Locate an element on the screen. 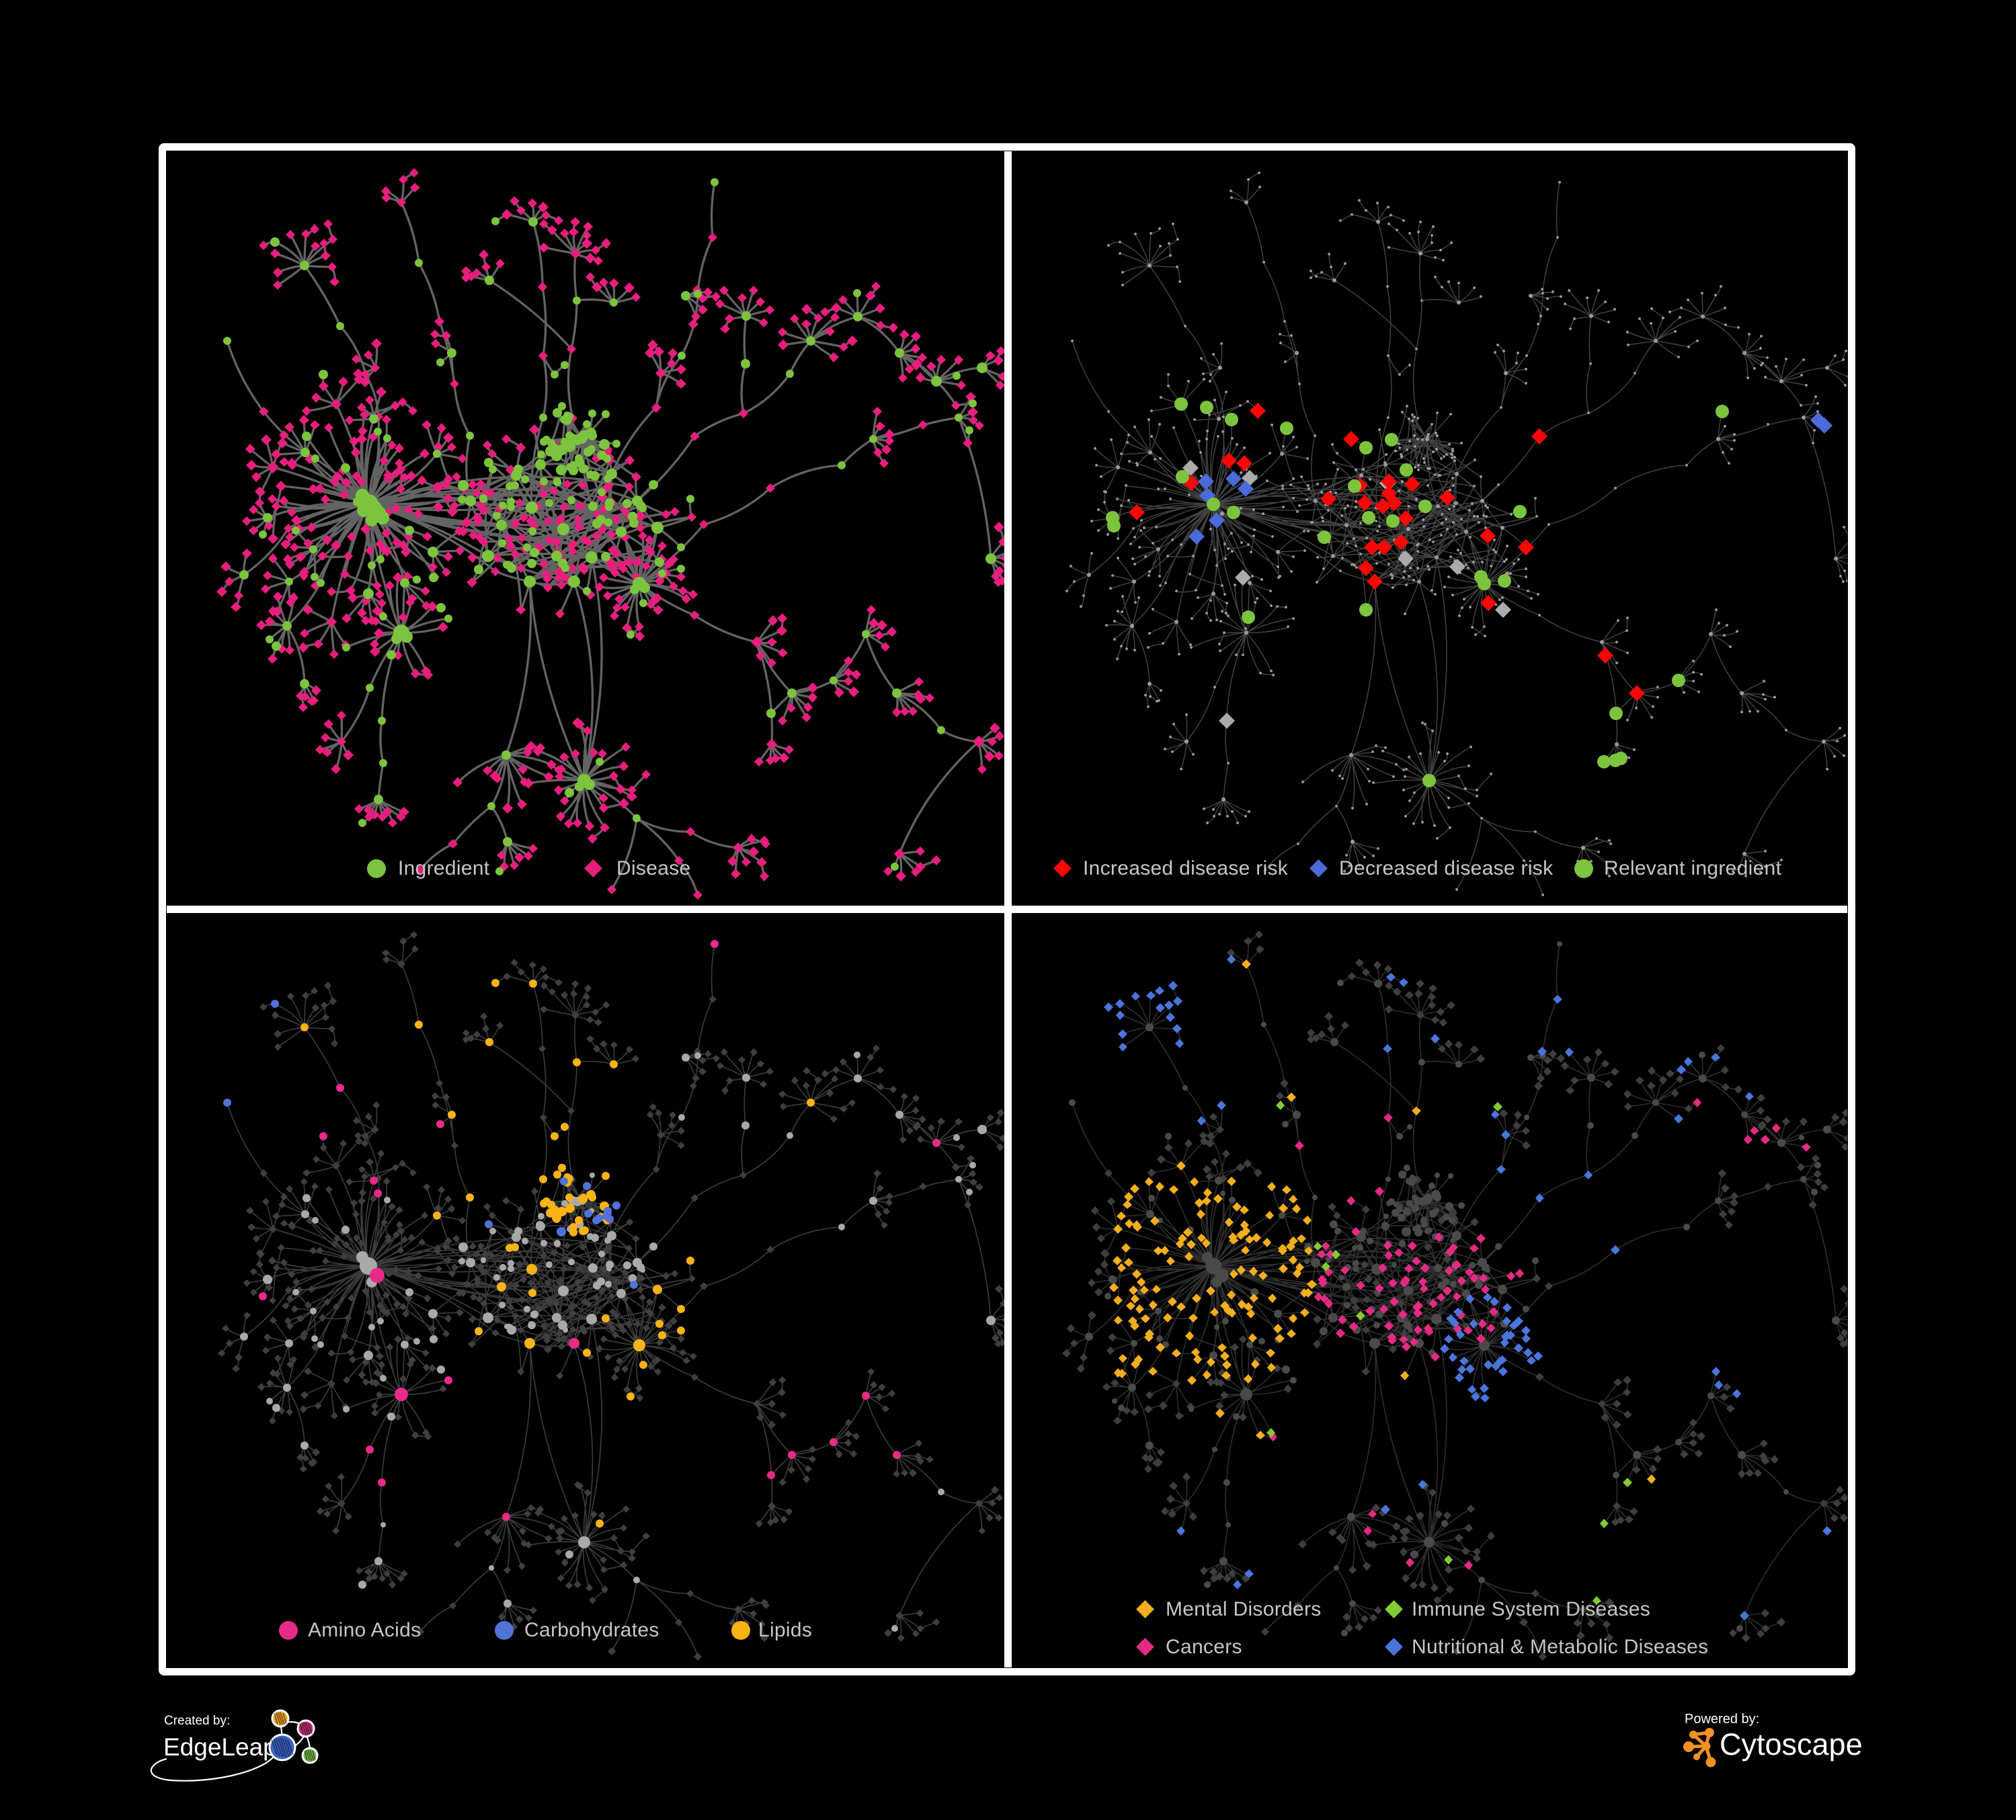  svg-text: Cytoscape is located at coordinates (1791, 1744).